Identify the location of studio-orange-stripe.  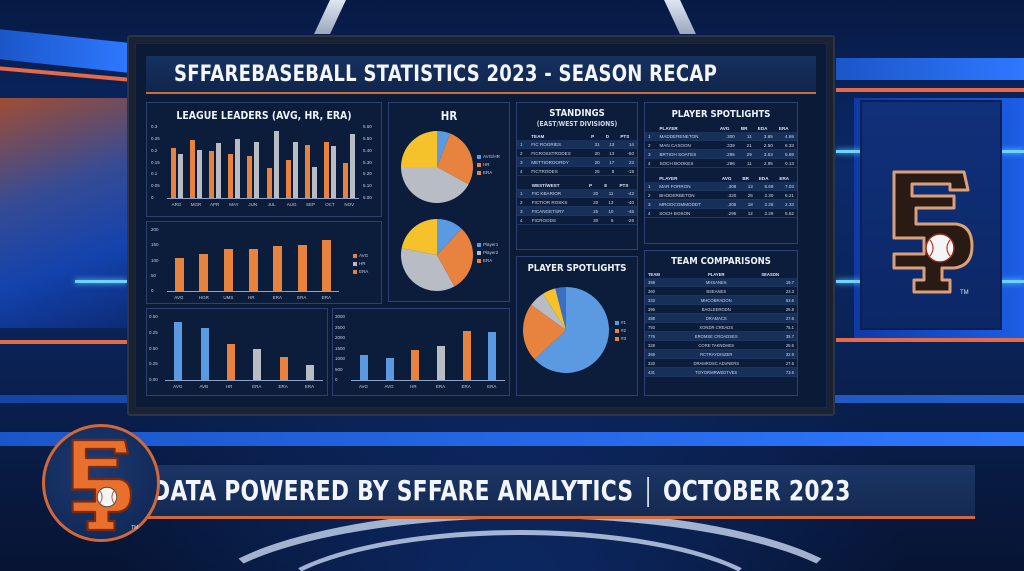
(64, 342).